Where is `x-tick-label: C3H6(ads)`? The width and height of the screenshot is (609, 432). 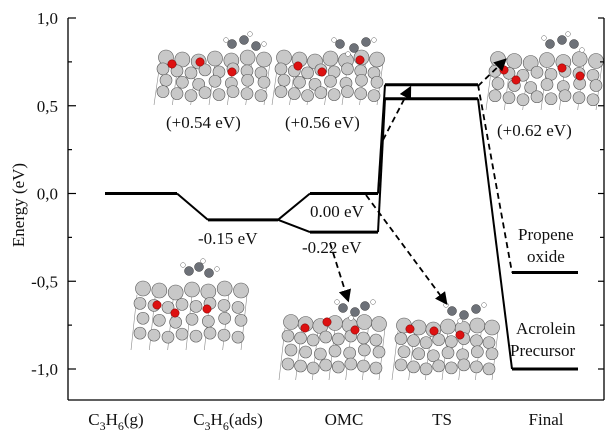 x-tick-label: C3H6(ads) is located at coordinates (228, 421).